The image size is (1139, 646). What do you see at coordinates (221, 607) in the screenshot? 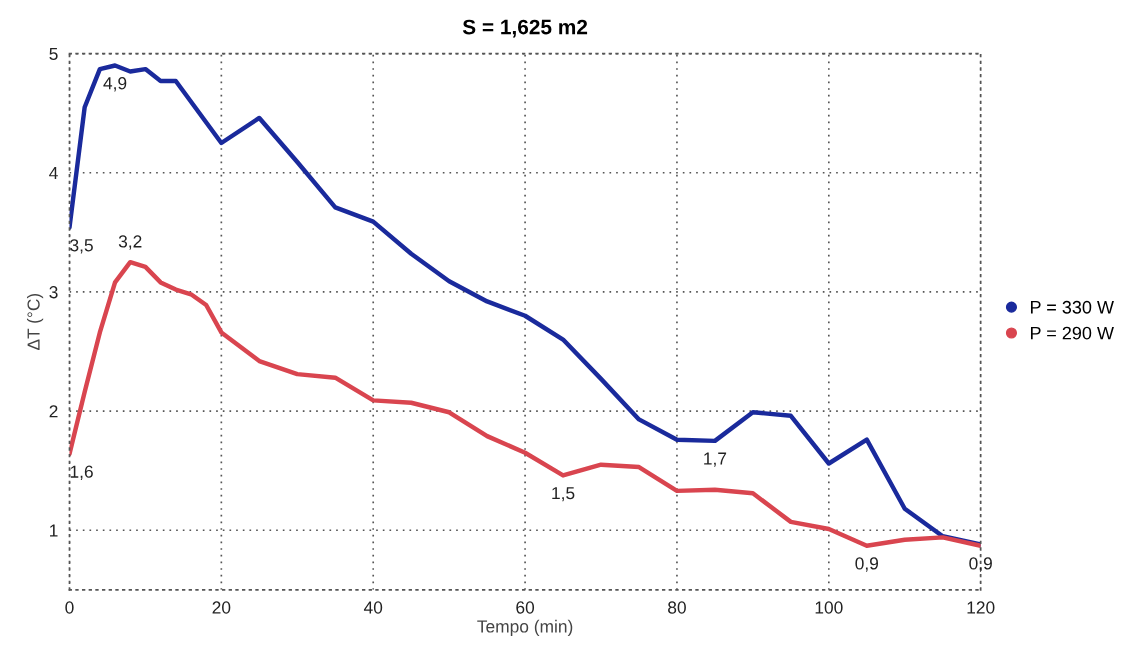
I see `x-tick-label: 20` at bounding box center [221, 607].